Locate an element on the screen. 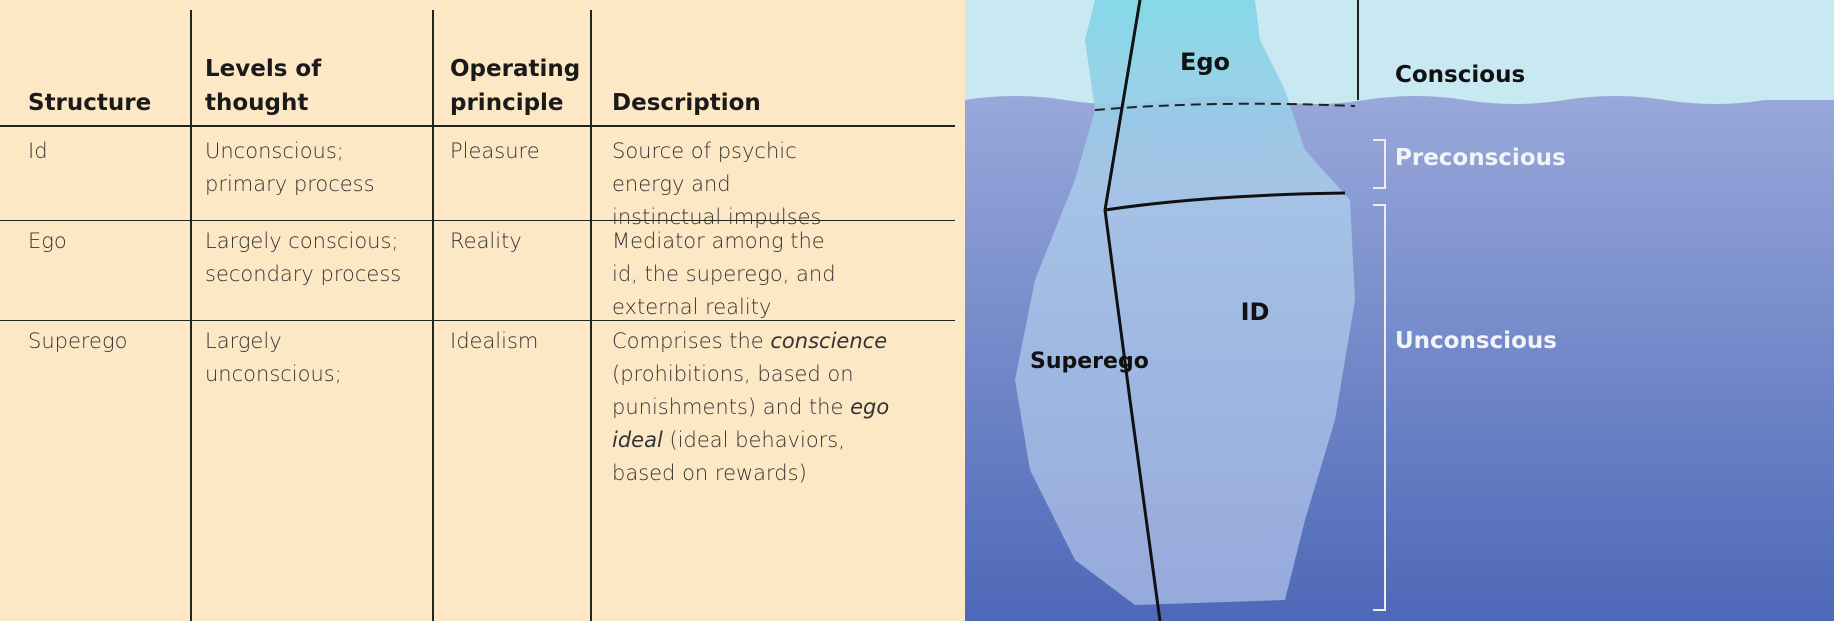 This screenshot has width=1834, height=621. cell-line: external reality is located at coordinates (692, 307).